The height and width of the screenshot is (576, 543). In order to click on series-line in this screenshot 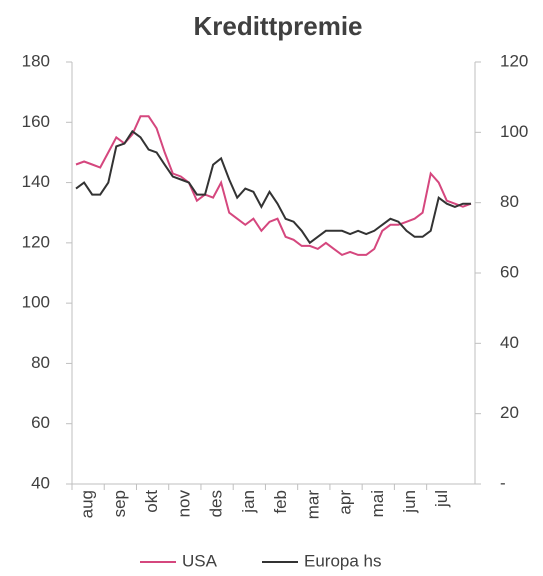, I will do `click(273, 187)`.